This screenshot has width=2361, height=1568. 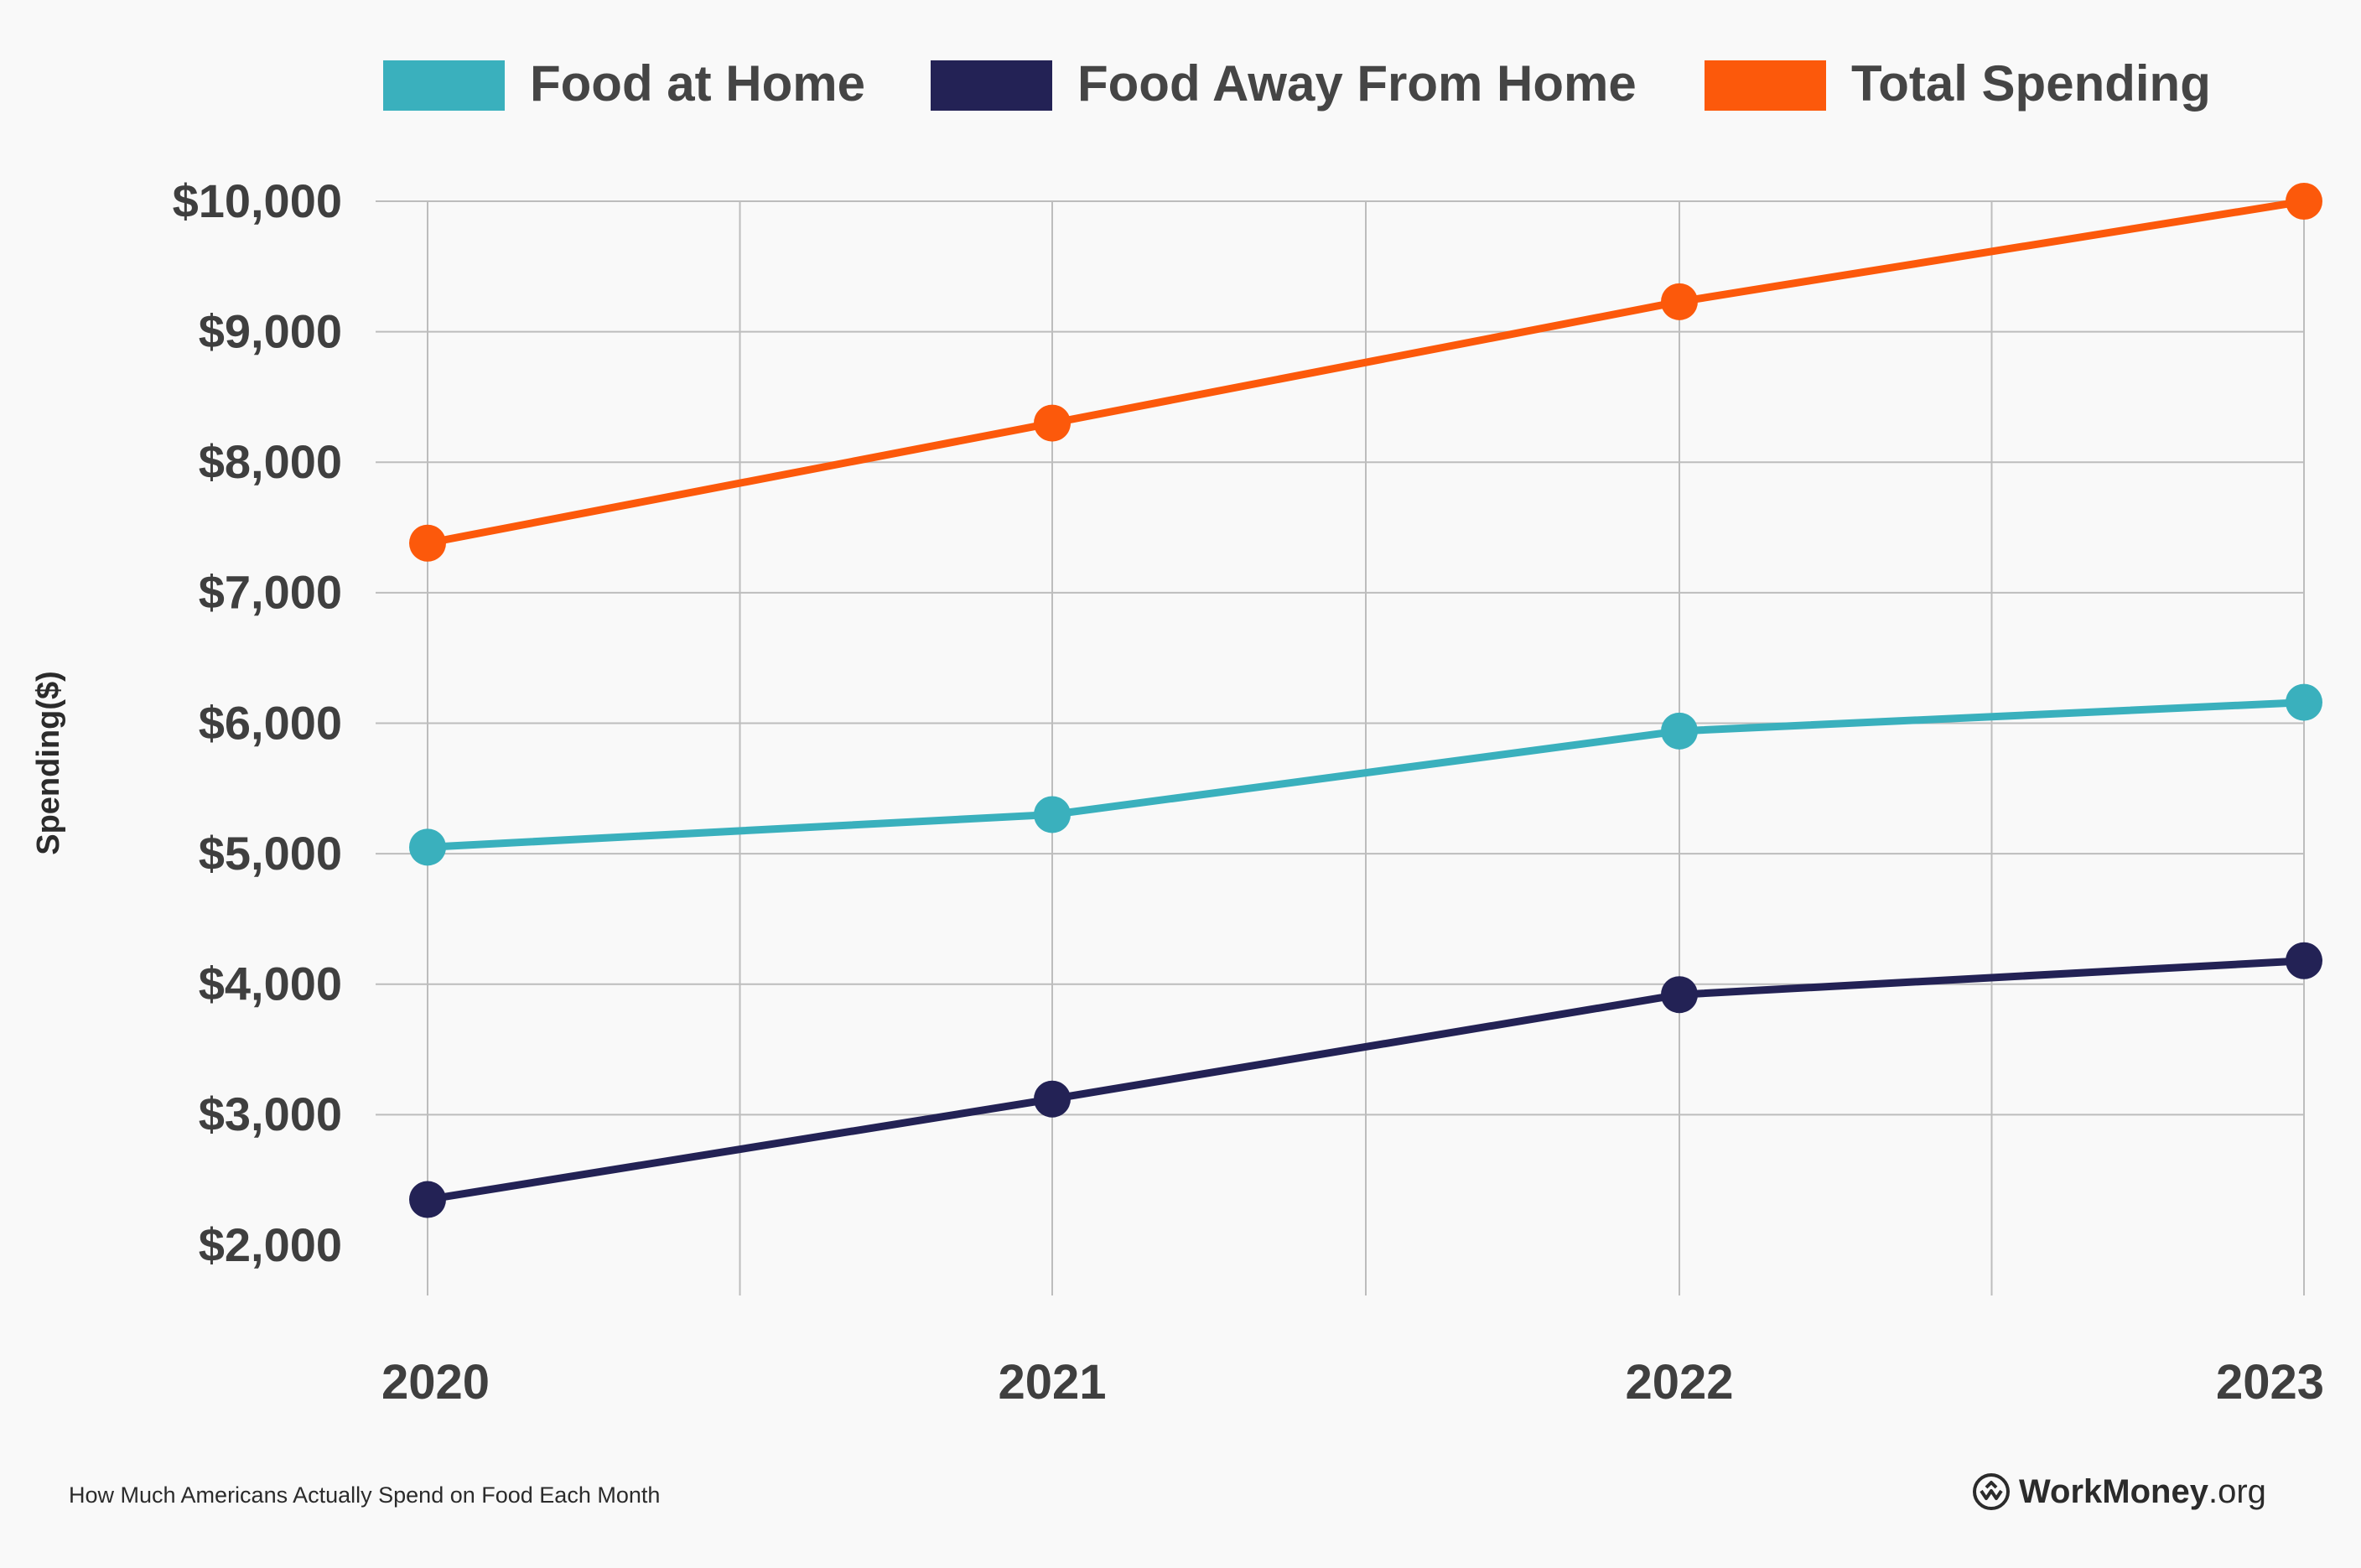 I want to click on legend-item: Total Spending, so click(x=1958, y=83).